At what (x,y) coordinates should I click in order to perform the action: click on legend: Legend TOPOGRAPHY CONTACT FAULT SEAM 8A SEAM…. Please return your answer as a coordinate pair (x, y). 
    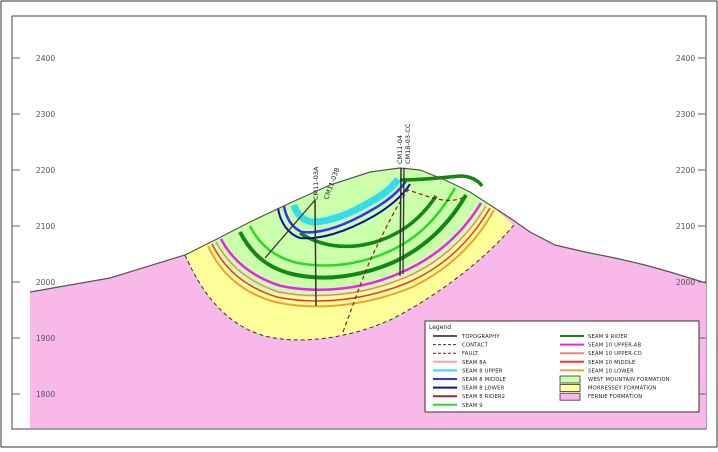
    Looking at the image, I should click on (562, 366).